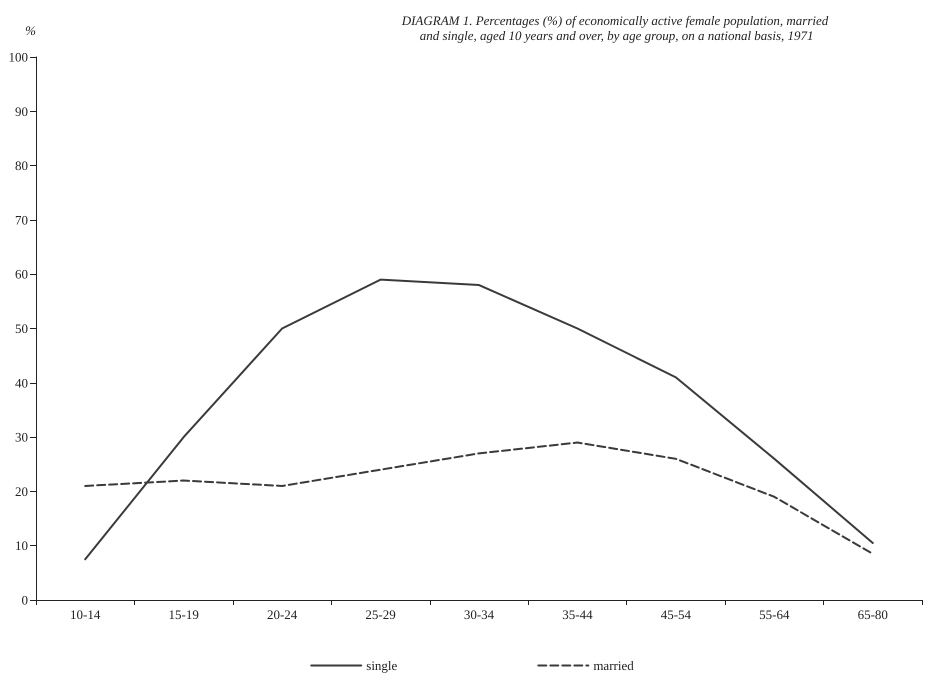  I want to click on y-axis-title: %, so click(30, 30).